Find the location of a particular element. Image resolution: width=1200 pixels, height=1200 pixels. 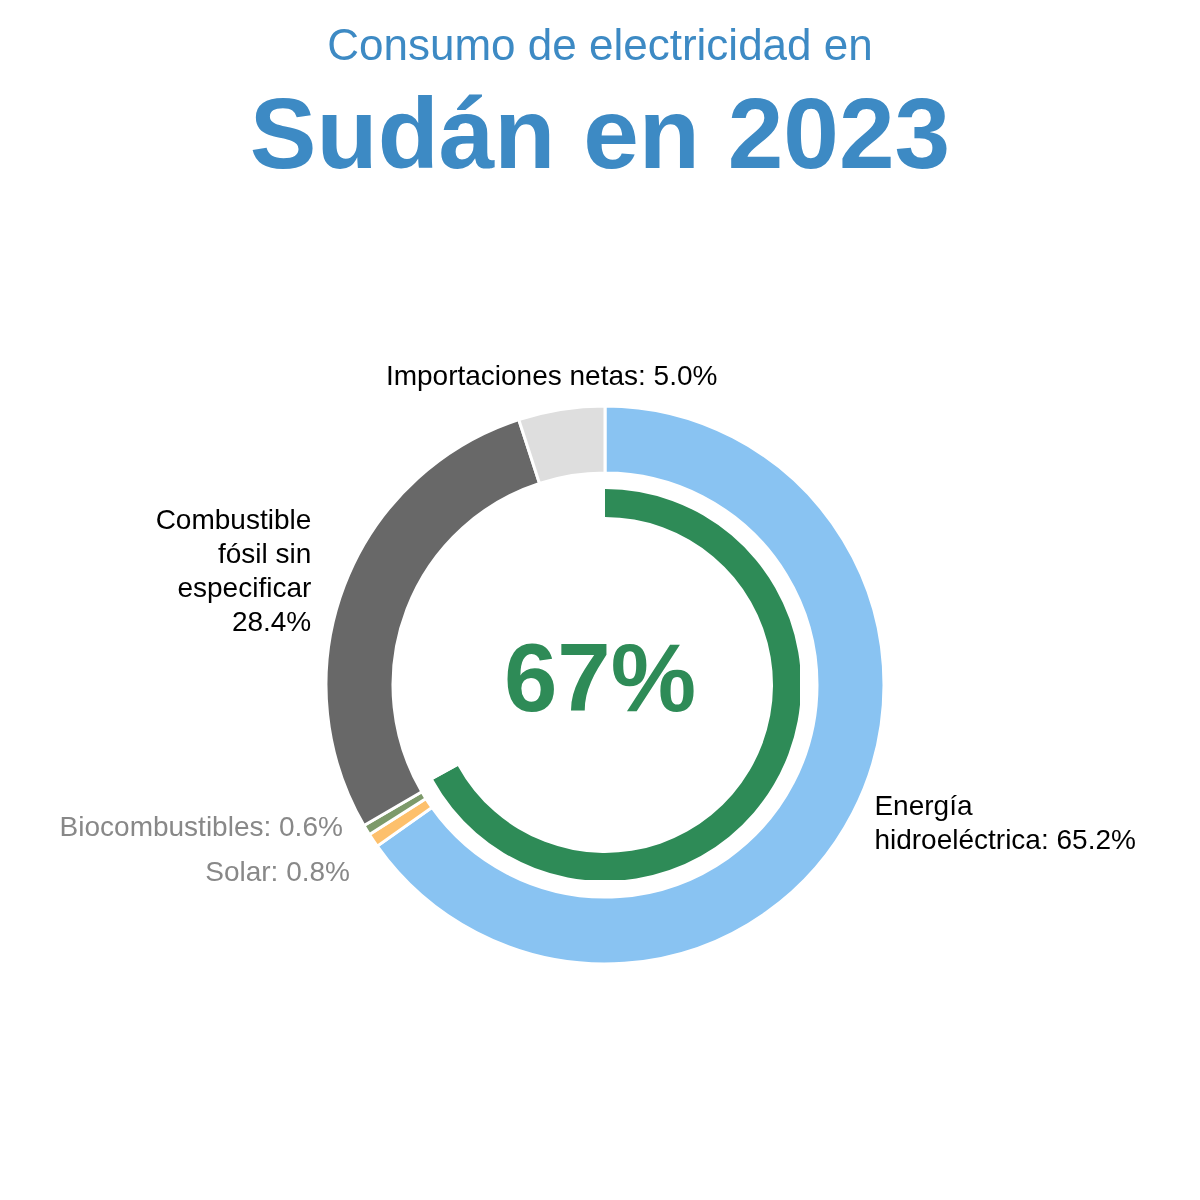

slice-label: Combustible fósil sin especificar is located at coordinates (233, 553).